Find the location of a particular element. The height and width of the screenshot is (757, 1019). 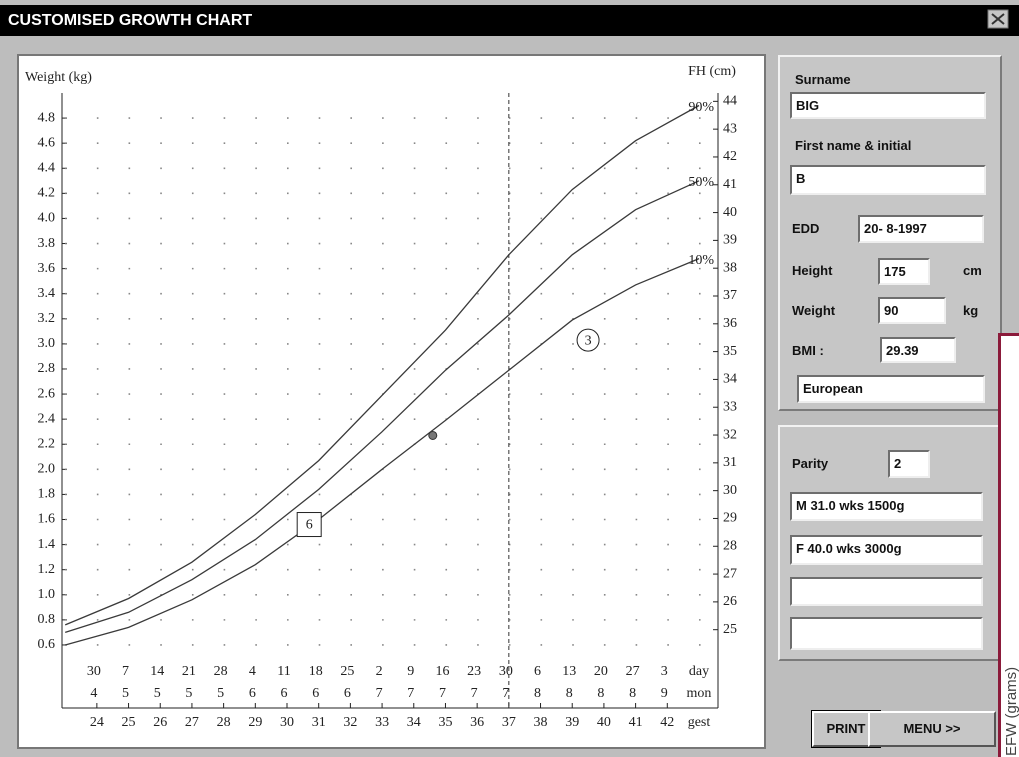

y-tick-label: 3.2 is located at coordinates (47, 318).